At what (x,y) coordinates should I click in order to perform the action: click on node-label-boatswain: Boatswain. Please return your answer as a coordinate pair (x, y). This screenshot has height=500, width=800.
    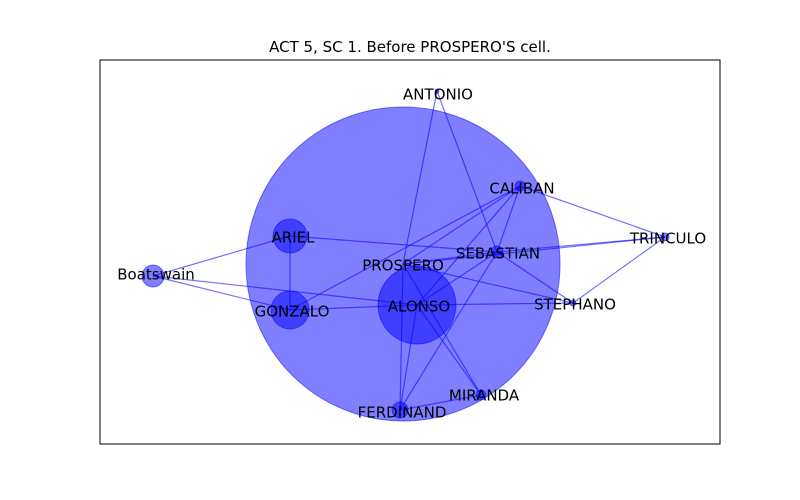
    Looking at the image, I should click on (156, 275).